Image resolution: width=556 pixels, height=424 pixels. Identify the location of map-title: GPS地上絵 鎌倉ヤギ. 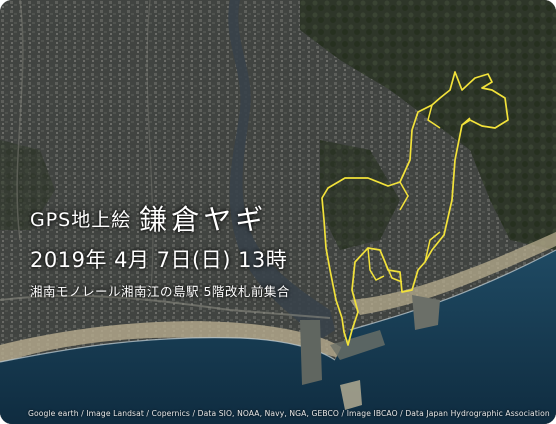
(148, 218).